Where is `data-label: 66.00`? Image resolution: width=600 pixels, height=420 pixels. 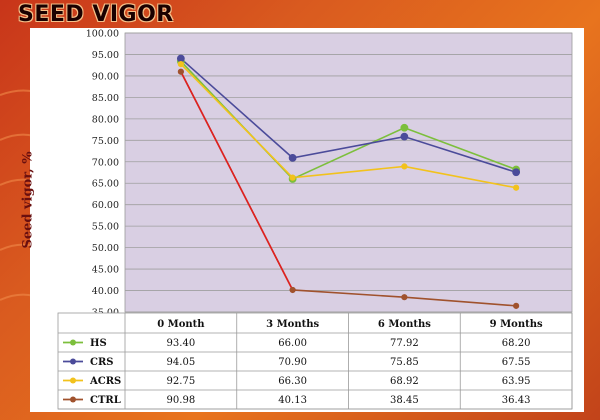
data-label: 66.00 is located at coordinates (292, 343).